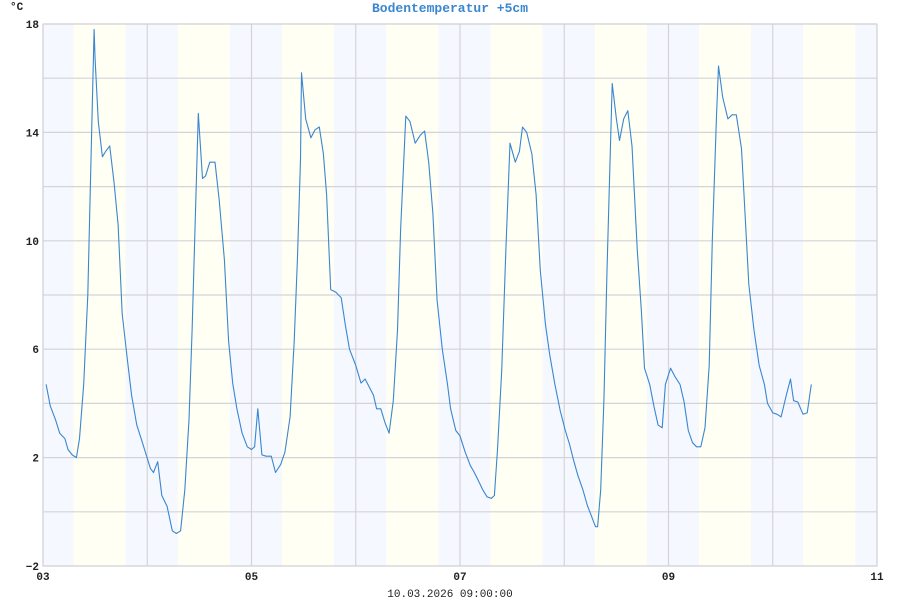 The width and height of the screenshot is (900, 600). Describe the element at coordinates (33, 297) in the screenshot. I see `y-axis-ticks: −2 2 6 10 14 18` at that location.